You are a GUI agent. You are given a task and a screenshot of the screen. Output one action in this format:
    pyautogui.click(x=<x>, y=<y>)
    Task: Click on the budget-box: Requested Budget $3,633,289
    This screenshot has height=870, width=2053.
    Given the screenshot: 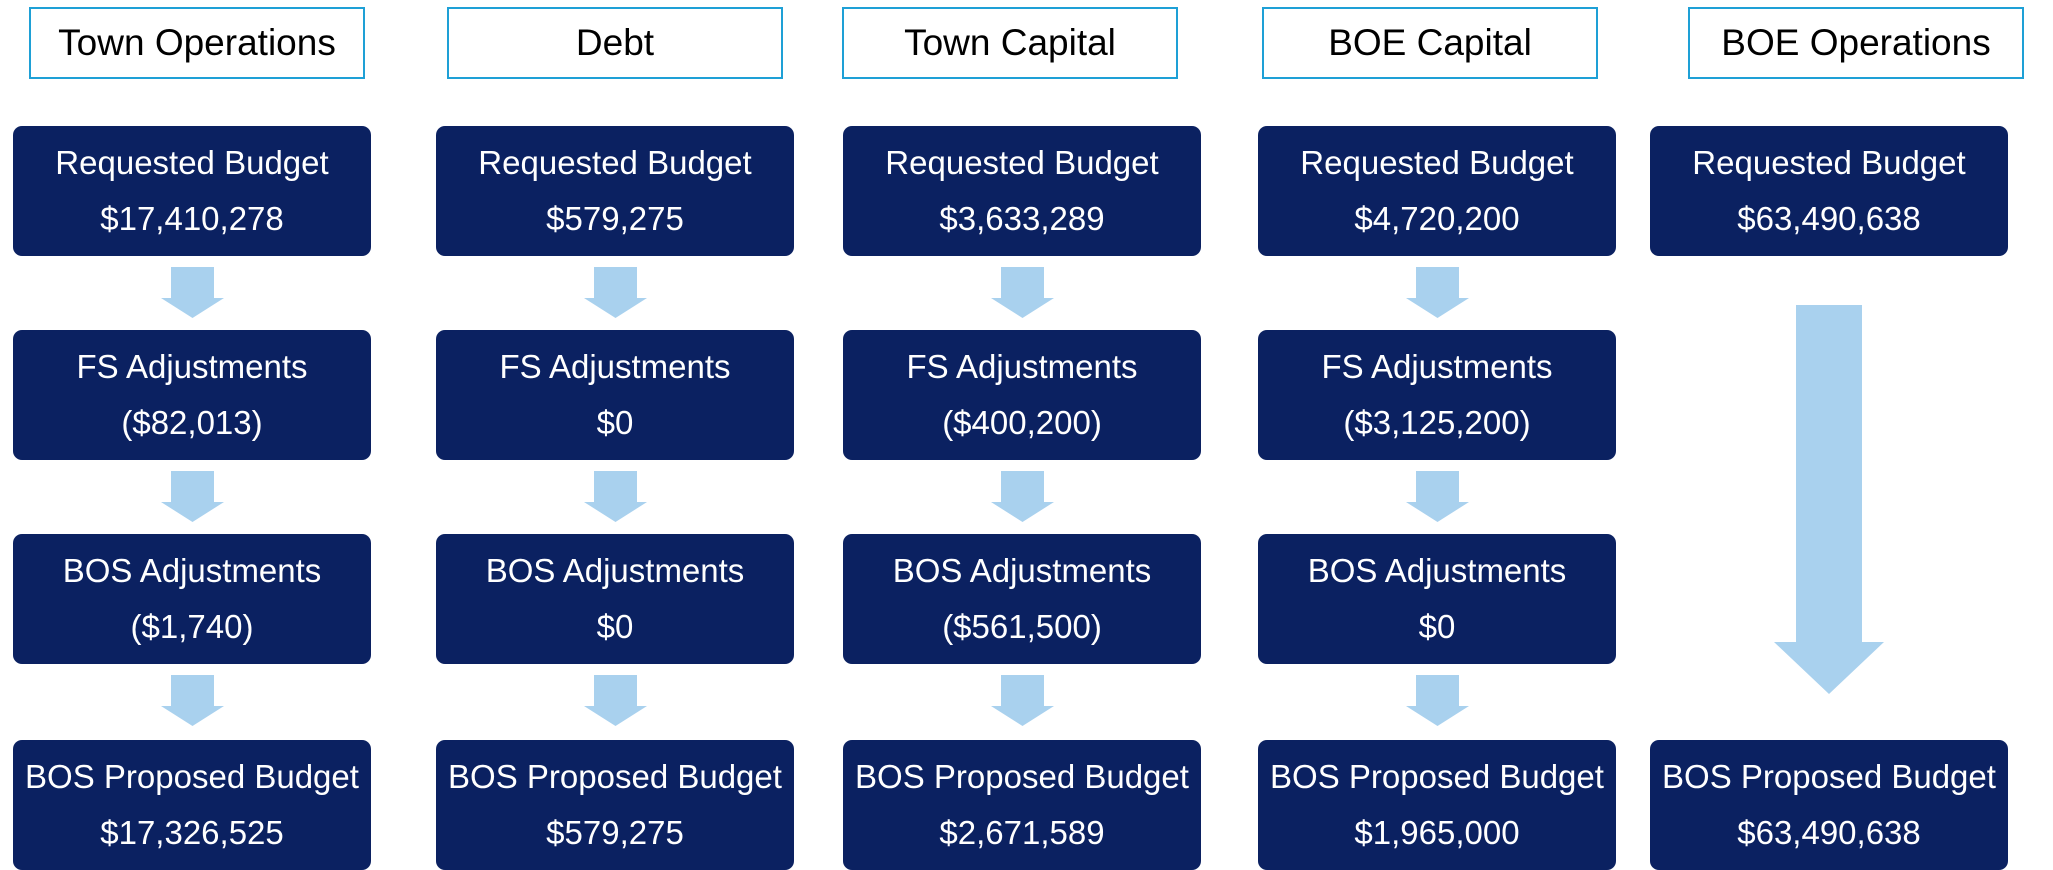 What is the action you would take?
    pyautogui.click(x=1022, y=191)
    